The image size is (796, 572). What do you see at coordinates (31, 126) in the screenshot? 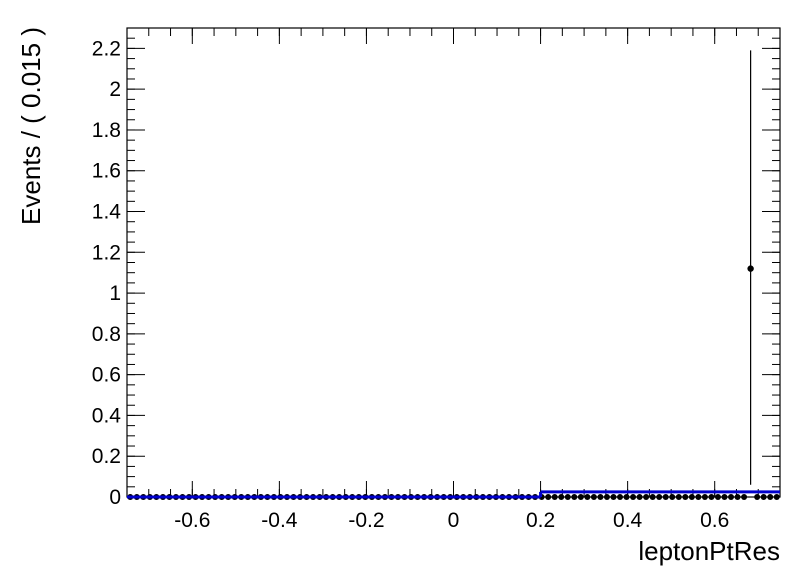
I see `y-axis-title: Events / ( 0.015 )` at bounding box center [31, 126].